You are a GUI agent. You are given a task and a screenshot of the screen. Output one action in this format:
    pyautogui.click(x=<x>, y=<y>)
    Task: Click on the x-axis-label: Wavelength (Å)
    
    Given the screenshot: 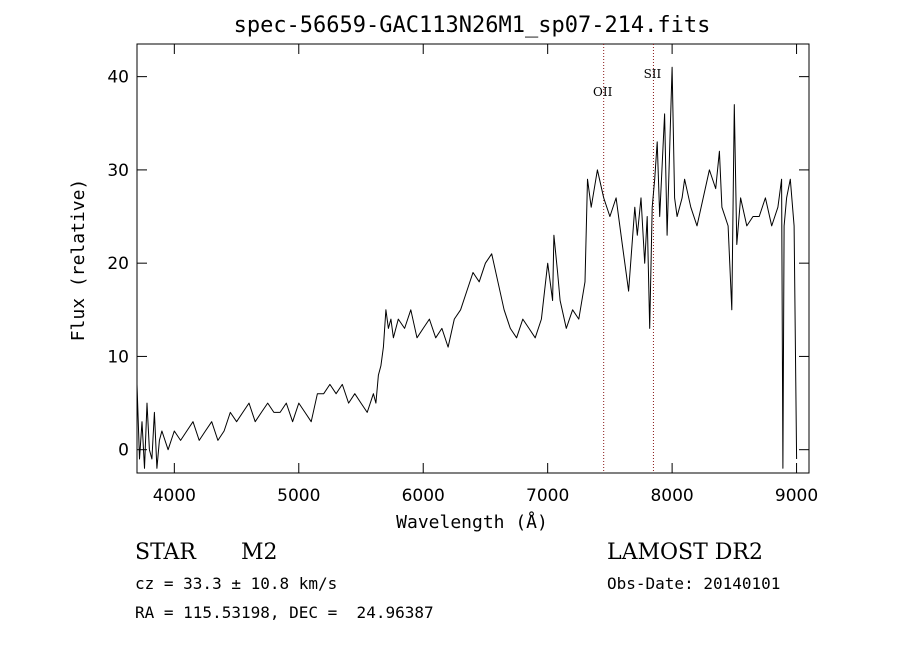 What is the action you would take?
    pyautogui.click(x=472, y=522)
    